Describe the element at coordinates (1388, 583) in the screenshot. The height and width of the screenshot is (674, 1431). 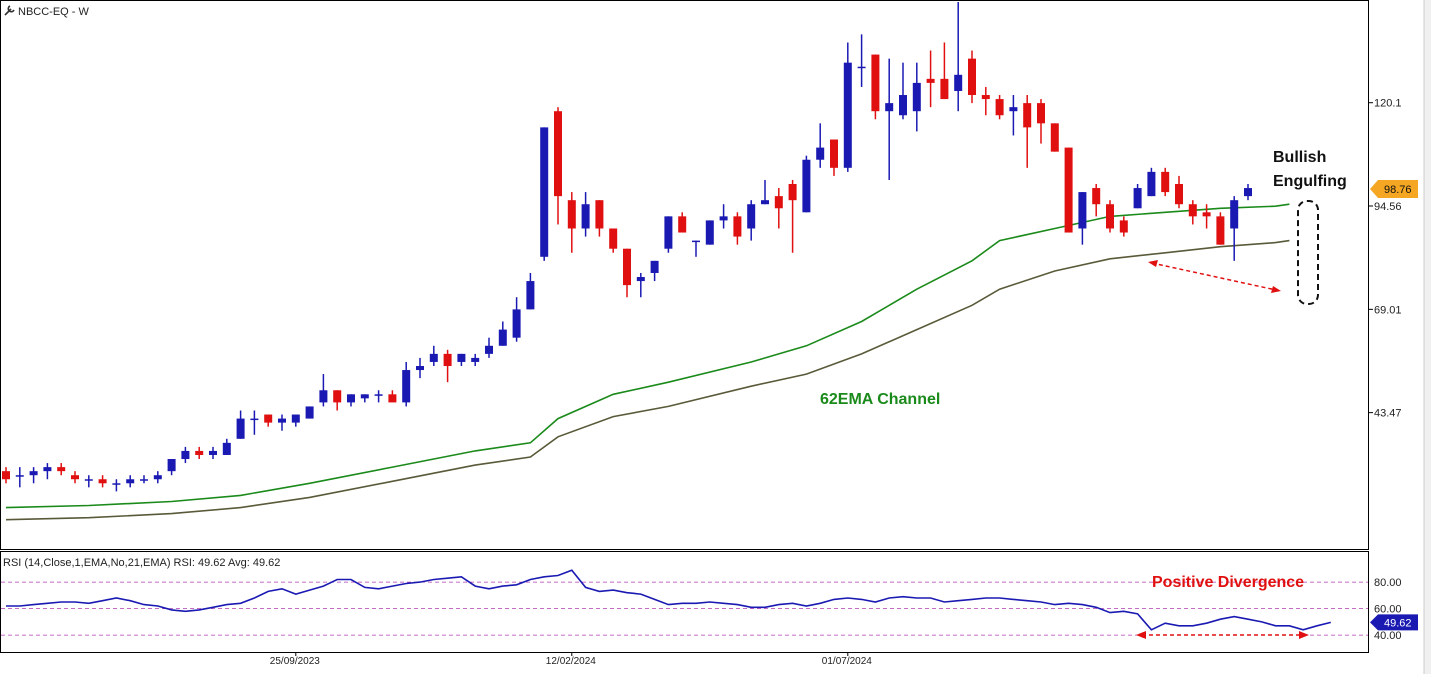
I see `rsi-tick-label: 80.00` at that location.